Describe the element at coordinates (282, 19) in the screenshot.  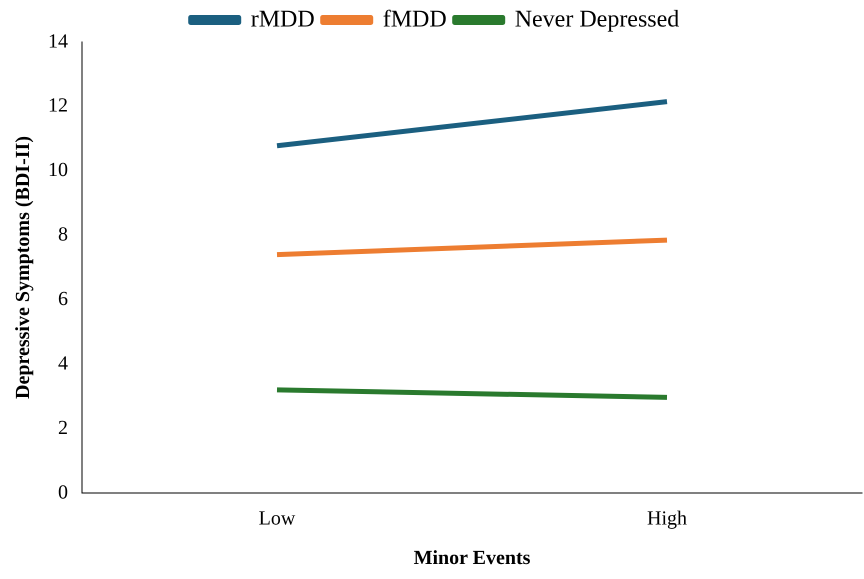
I see `legend-label: rMDD` at that location.